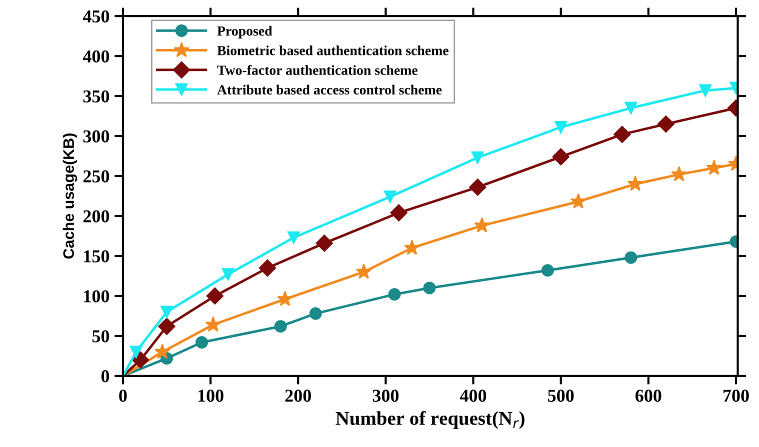 This screenshot has height=447, width=759. What do you see at coordinates (96, 16) in the screenshot?
I see `y-tick-label: 450` at bounding box center [96, 16].